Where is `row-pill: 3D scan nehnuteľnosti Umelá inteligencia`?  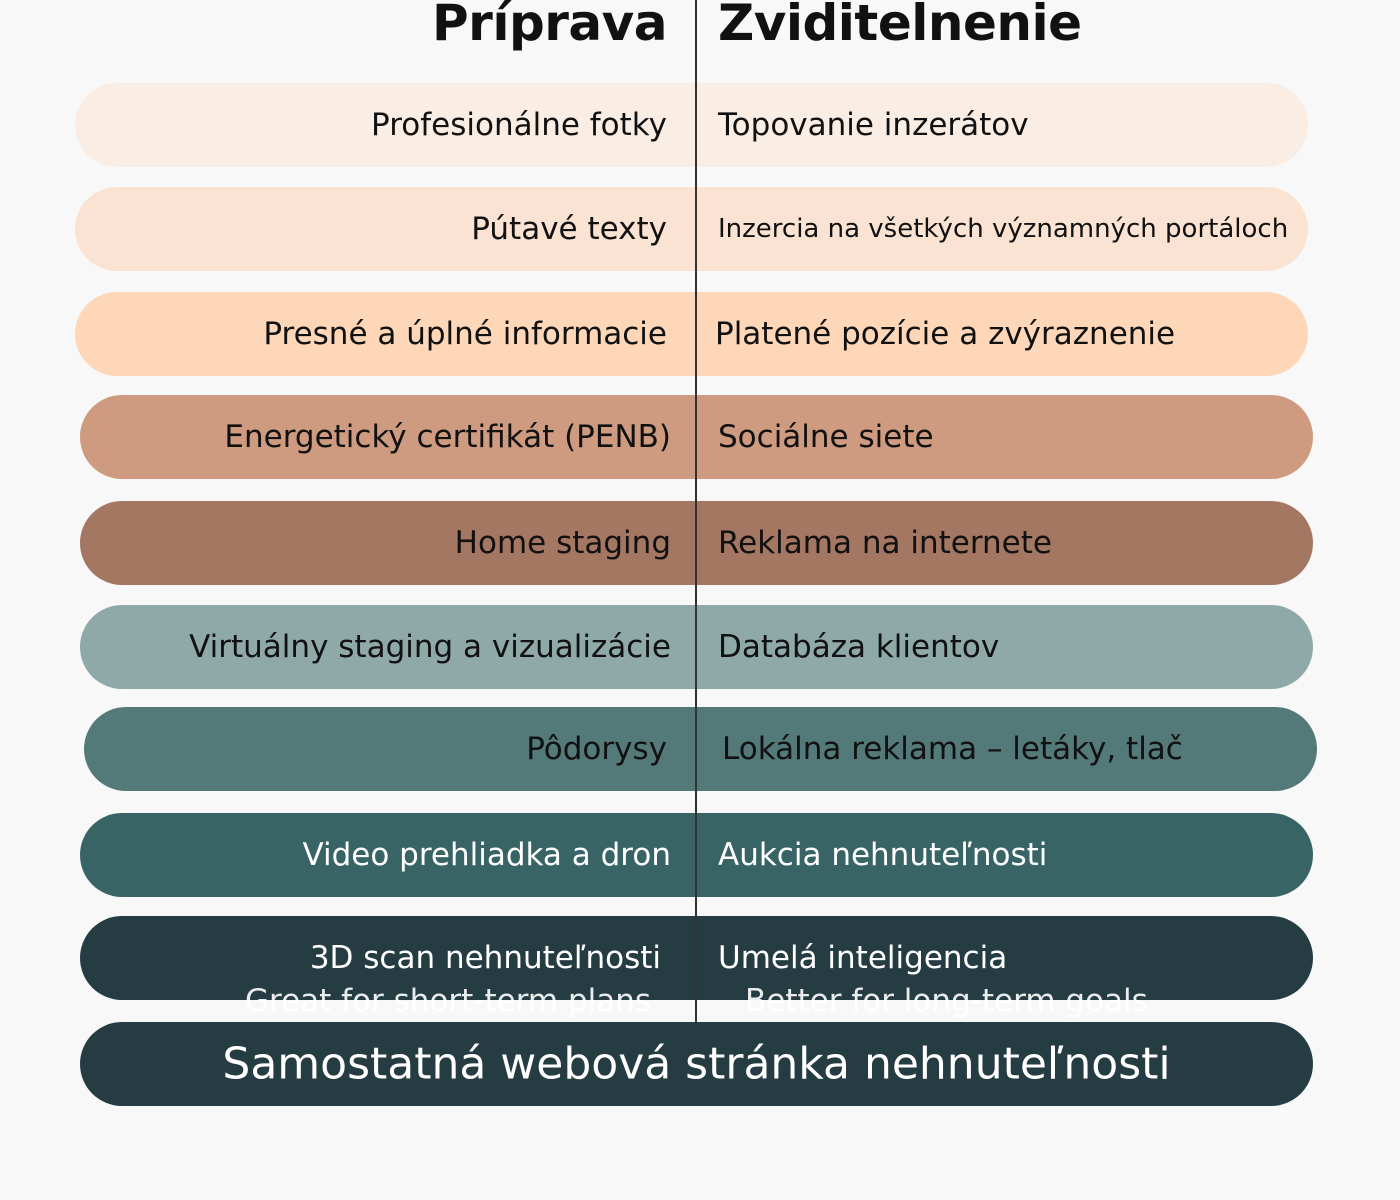 row-pill: 3D scan nehnuteľnosti Umelá inteligencia is located at coordinates (696, 958).